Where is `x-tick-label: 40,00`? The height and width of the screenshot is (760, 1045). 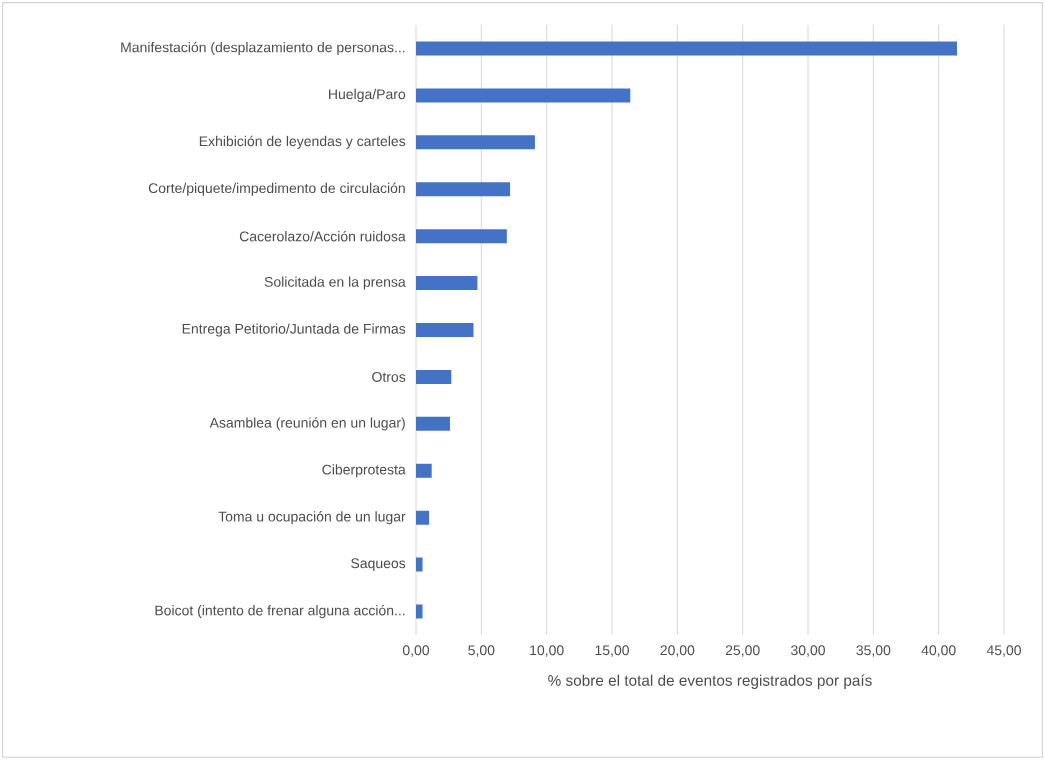 x-tick-label: 40,00 is located at coordinates (938, 651).